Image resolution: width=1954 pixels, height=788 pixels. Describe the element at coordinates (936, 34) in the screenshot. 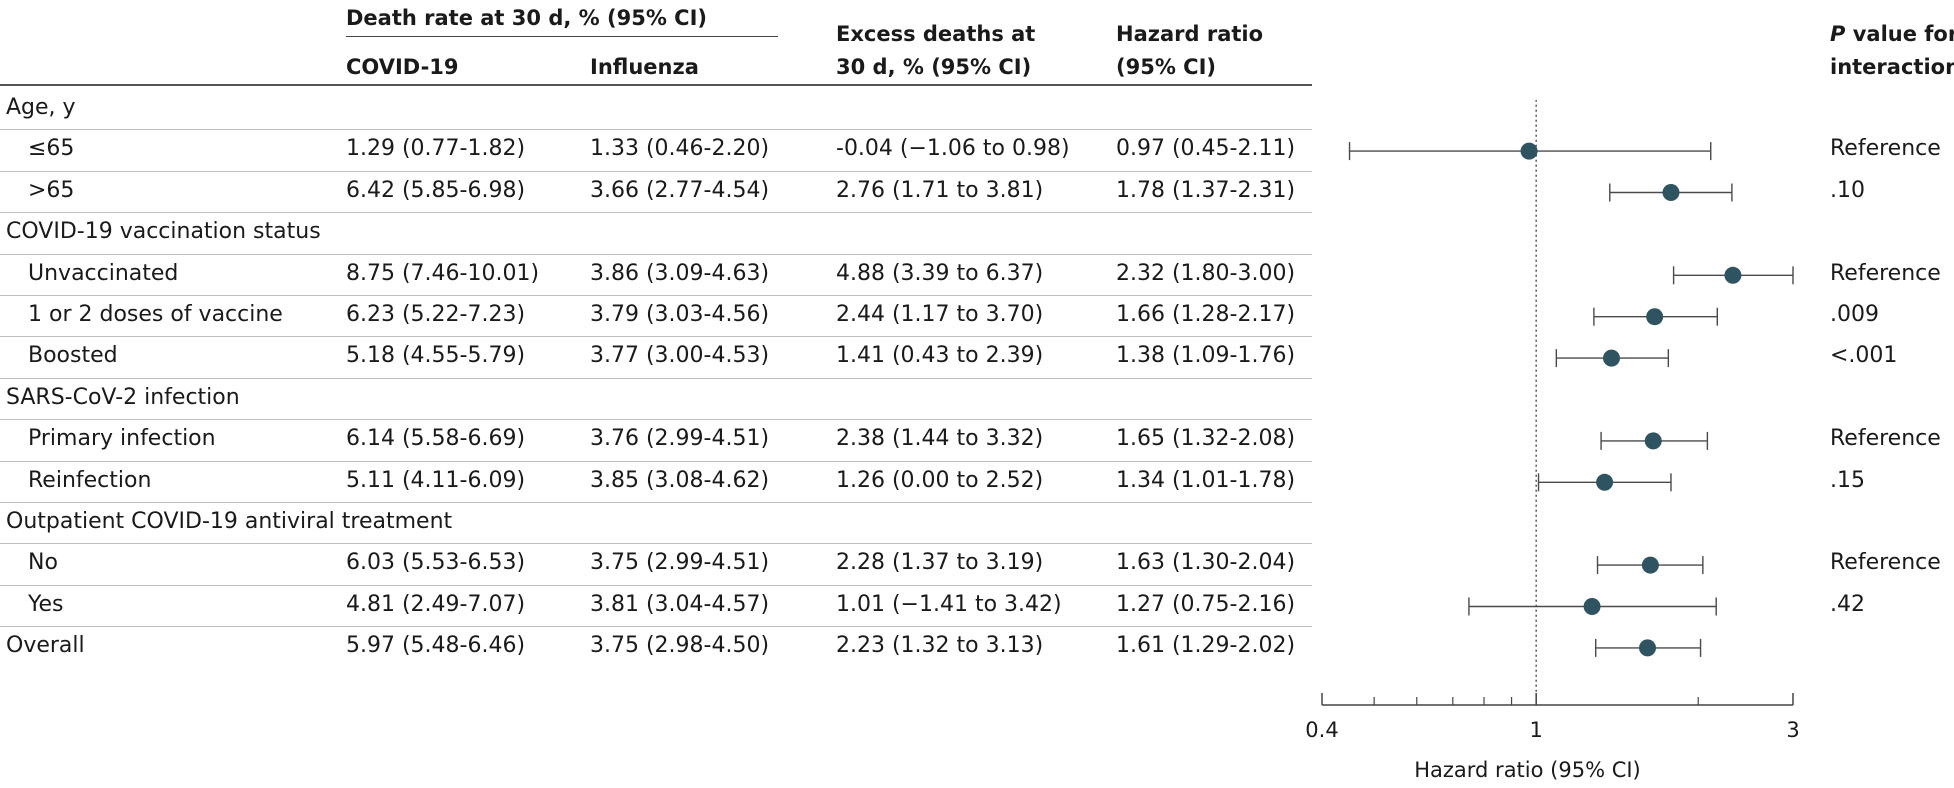

I see `header-excess-line1: Excess deaths at` at that location.